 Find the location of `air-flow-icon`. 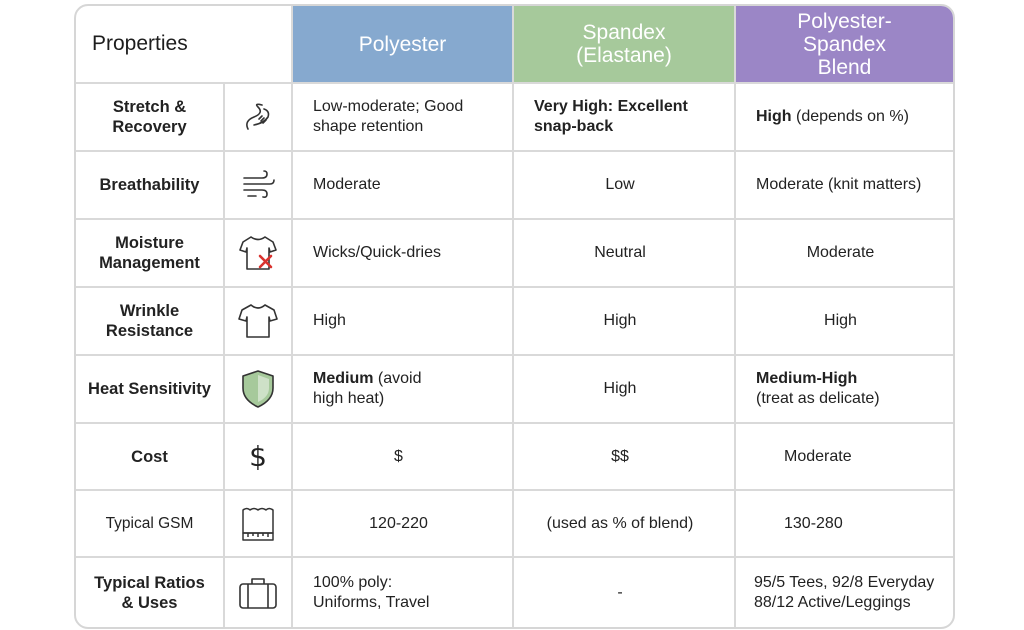

air-flow-icon is located at coordinates (259, 186).